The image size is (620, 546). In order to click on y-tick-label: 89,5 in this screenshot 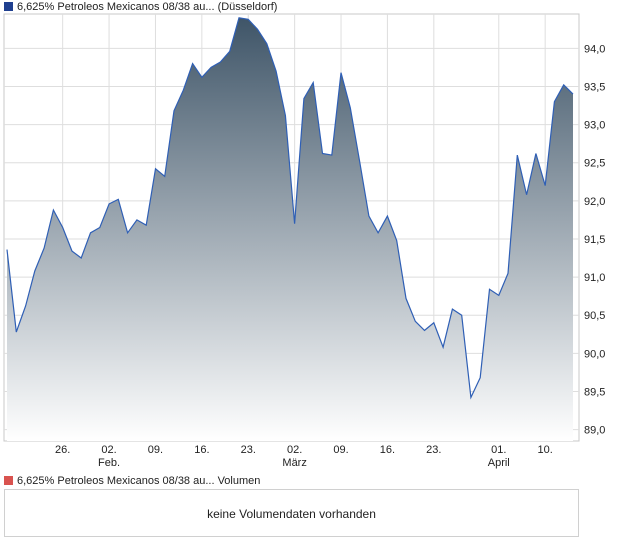, I will do `click(594, 392)`.